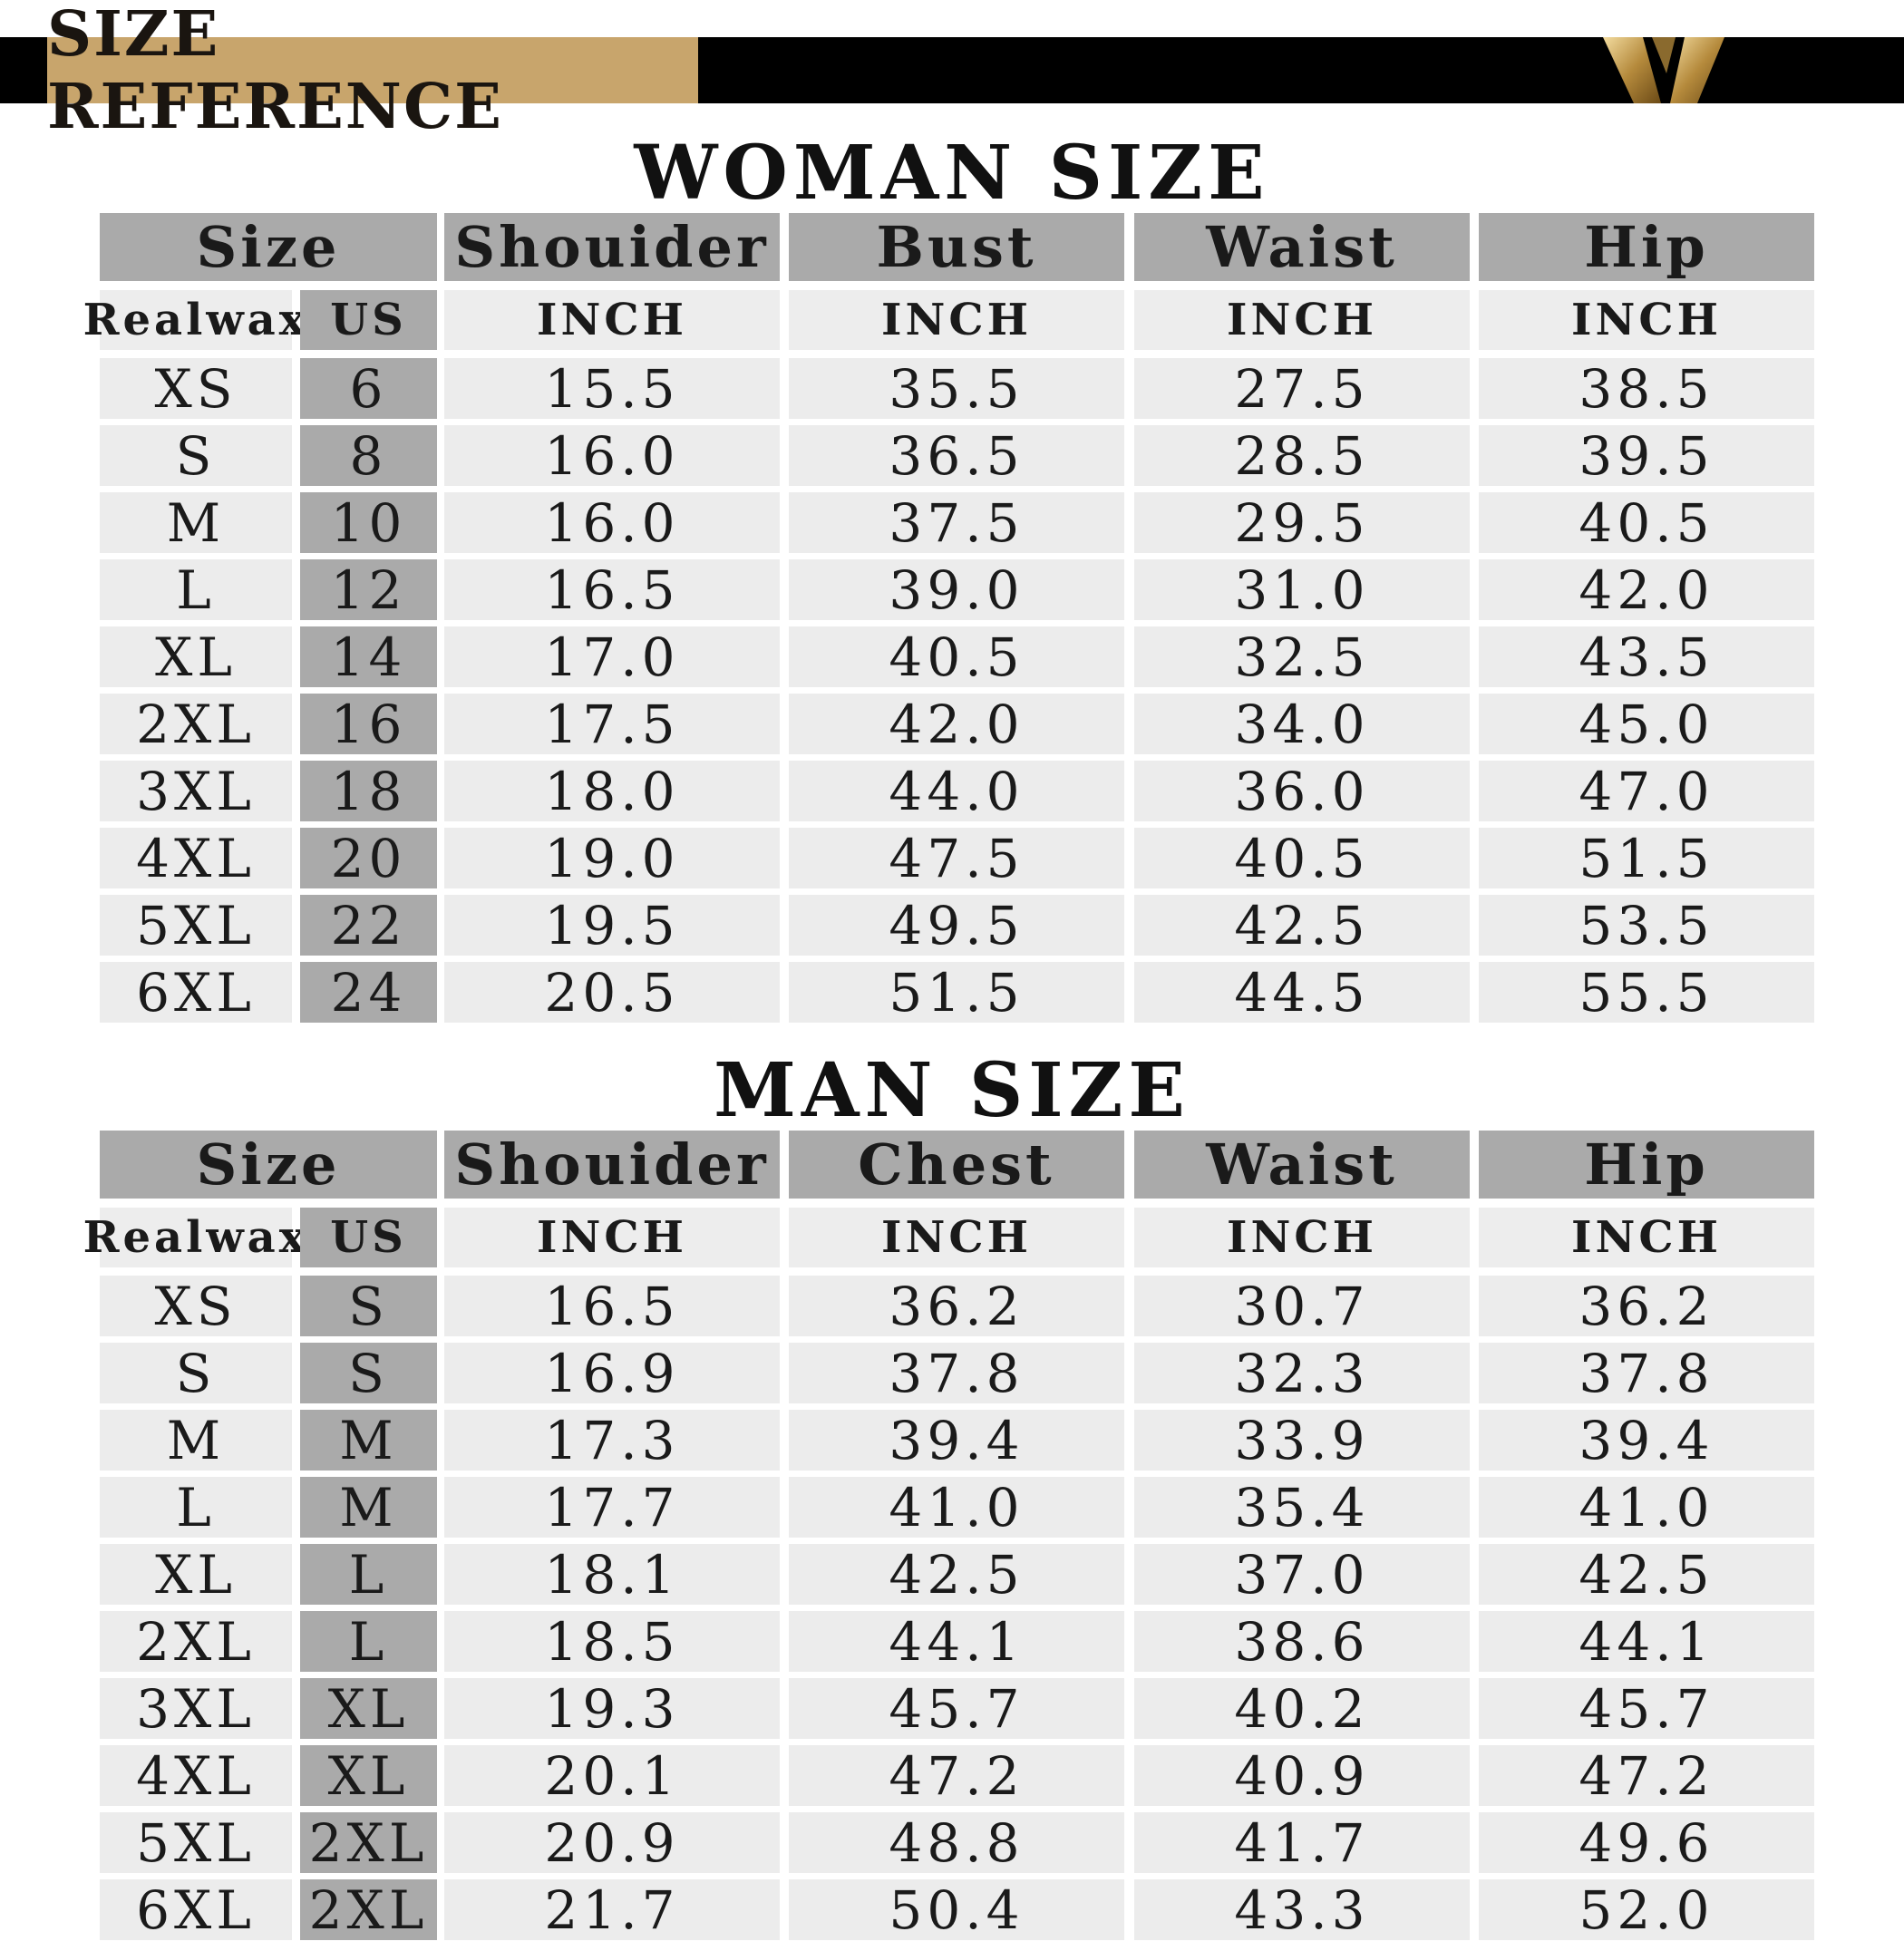 The height and width of the screenshot is (1951, 1904). Describe the element at coordinates (1302, 1507) in the screenshot. I see `table-cell: 35.4` at that location.